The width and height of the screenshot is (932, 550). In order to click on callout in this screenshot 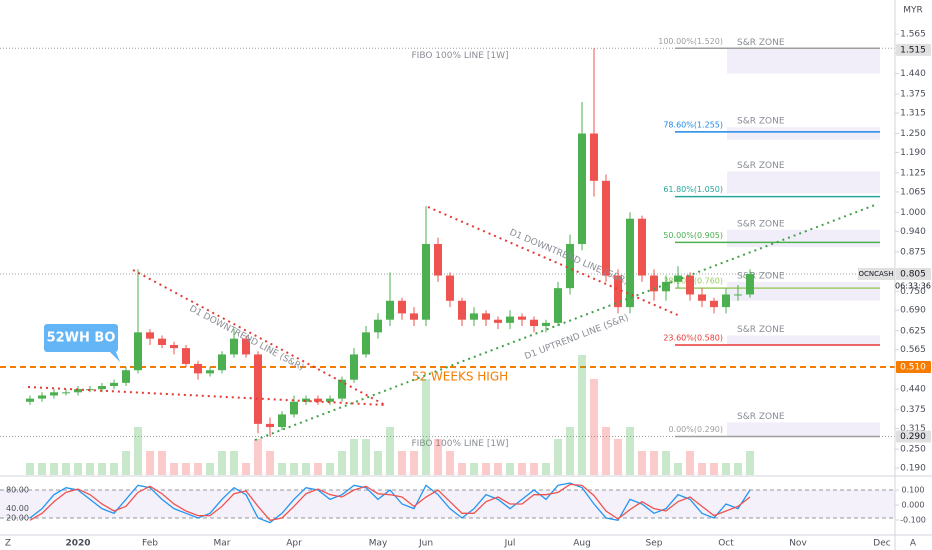, I will do `click(81, 338)`.